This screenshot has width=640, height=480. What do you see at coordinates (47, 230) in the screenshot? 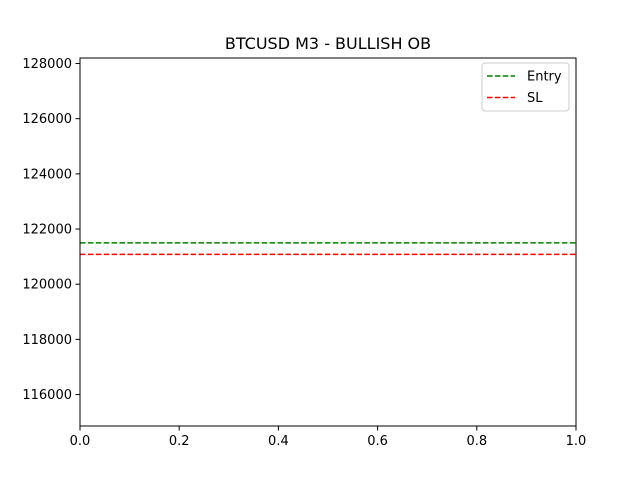
I see `y-tick-label: 122000` at bounding box center [47, 230].